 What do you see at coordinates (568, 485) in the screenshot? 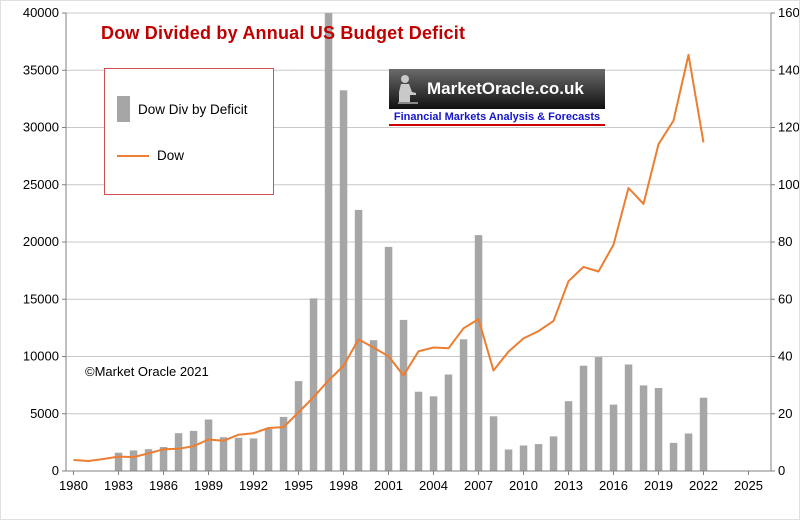
I see `x-axis-tick-label: 2013` at bounding box center [568, 485].